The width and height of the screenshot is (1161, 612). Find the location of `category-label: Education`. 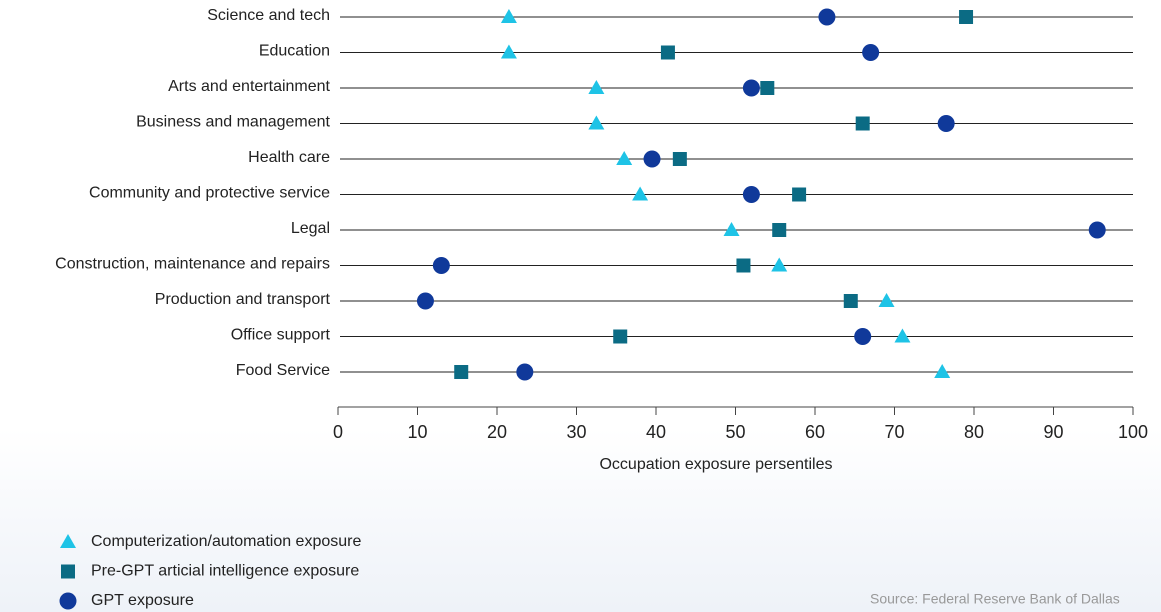

category-label: Education is located at coordinates (294, 51).